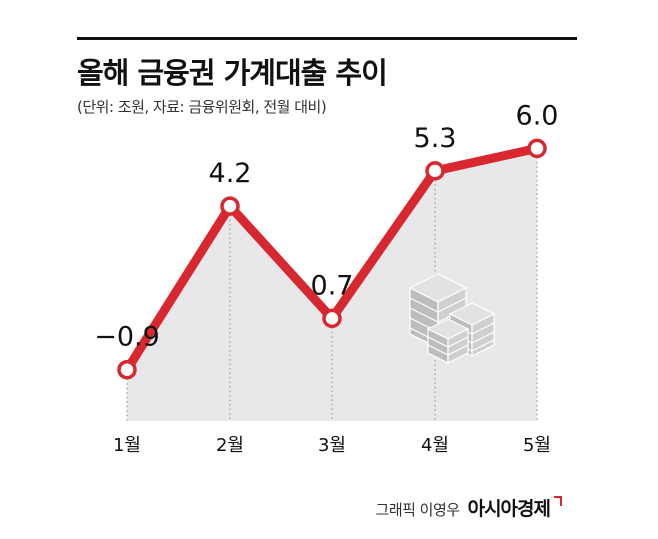 This screenshot has height=539, width=658. What do you see at coordinates (232, 73) in the screenshot?
I see `chart-title: 올해 금융권 가계대출 추이` at bounding box center [232, 73].